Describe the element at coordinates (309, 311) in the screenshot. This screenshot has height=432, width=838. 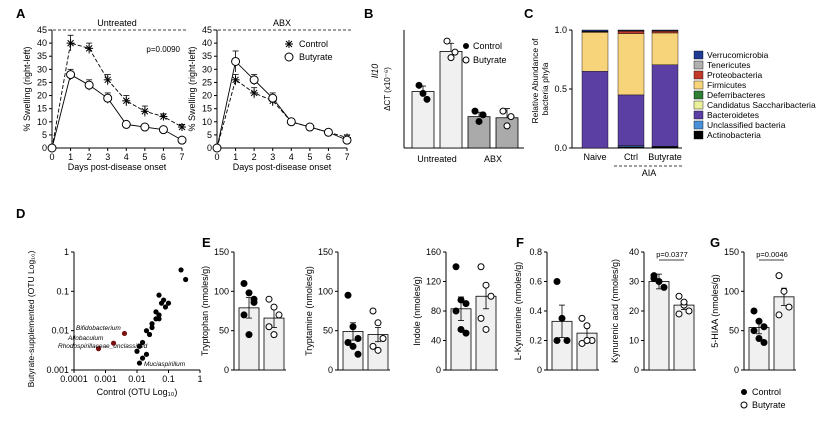
I see `y-axis-label: Tryptamine (nmoles/g)` at that location.